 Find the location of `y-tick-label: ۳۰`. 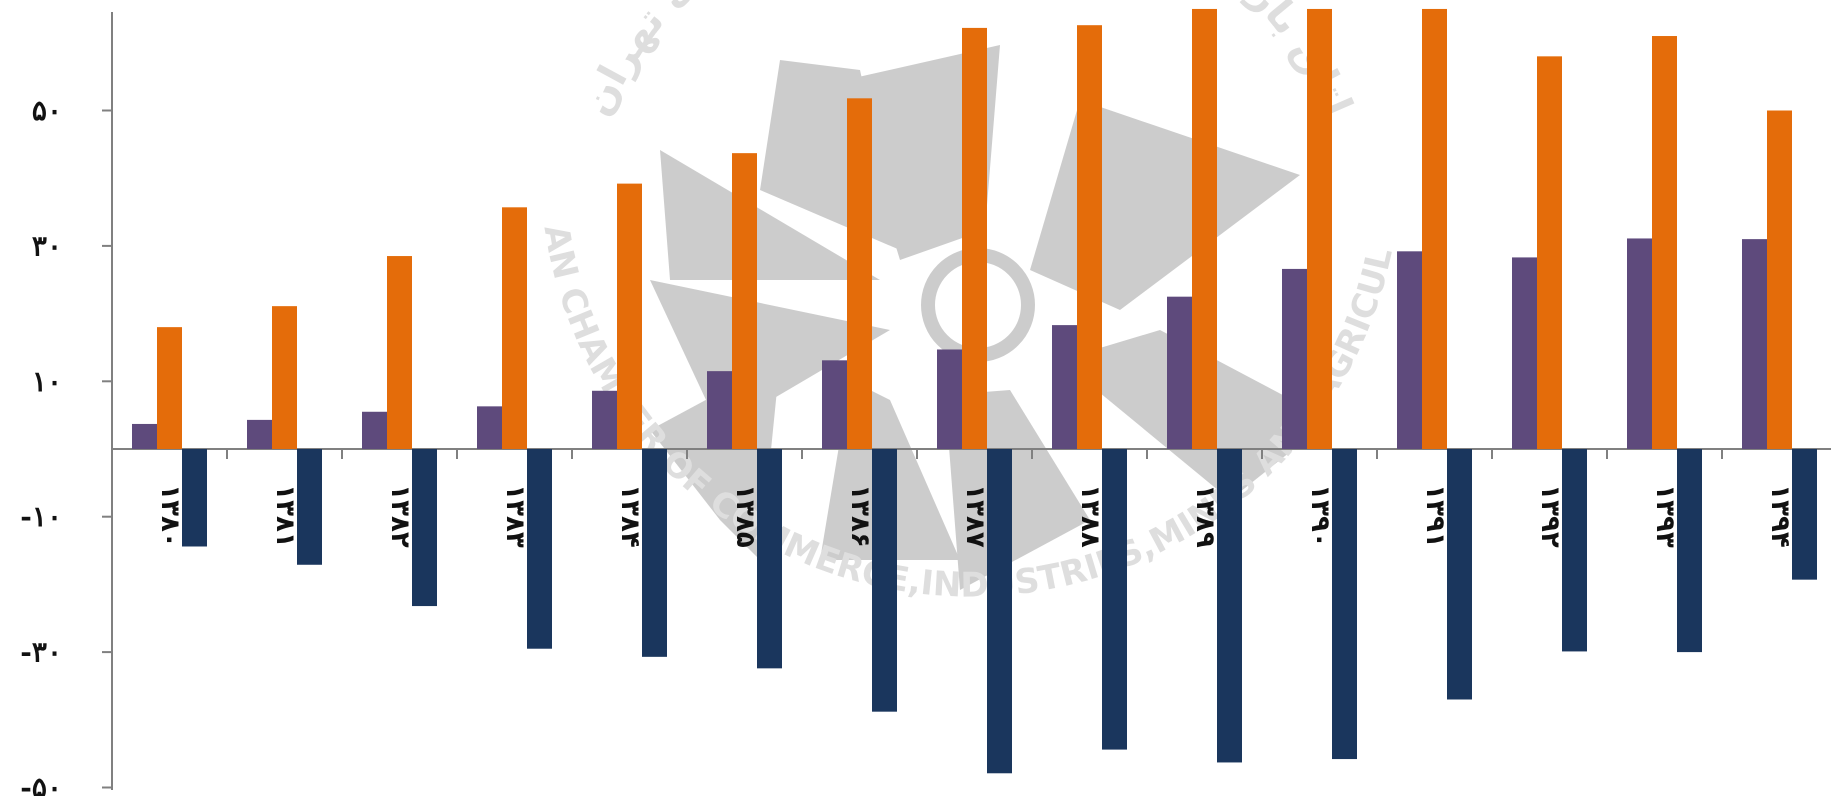

y-tick-label: ۳۰ is located at coordinates (47, 245).